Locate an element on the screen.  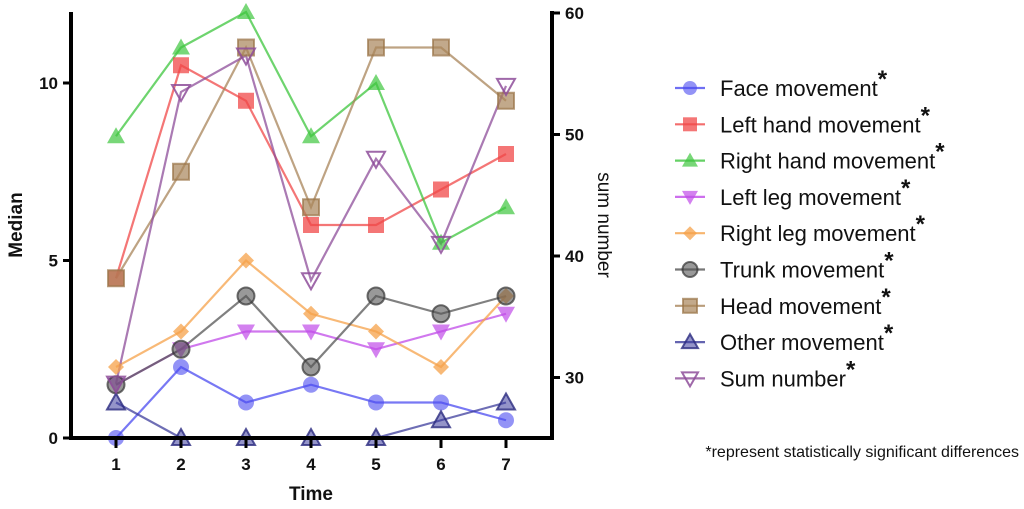
legend-label: Right hand movement* is located at coordinates (832, 156).